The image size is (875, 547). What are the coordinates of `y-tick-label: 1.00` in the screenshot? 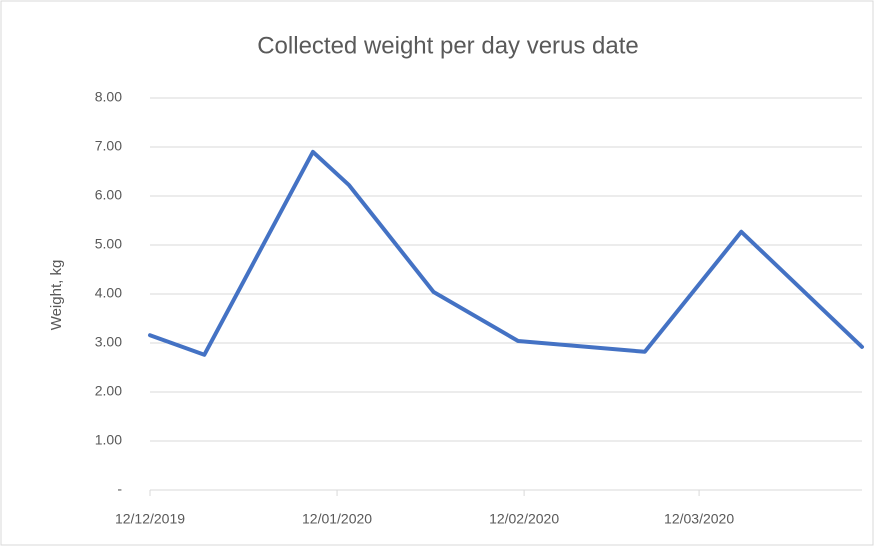 It's located at (108, 440).